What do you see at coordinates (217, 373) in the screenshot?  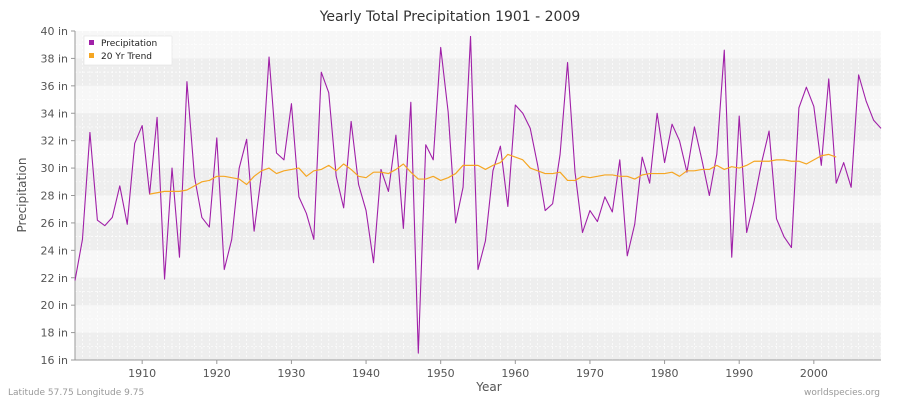 I see `x-tick-label: 1920` at bounding box center [217, 373].